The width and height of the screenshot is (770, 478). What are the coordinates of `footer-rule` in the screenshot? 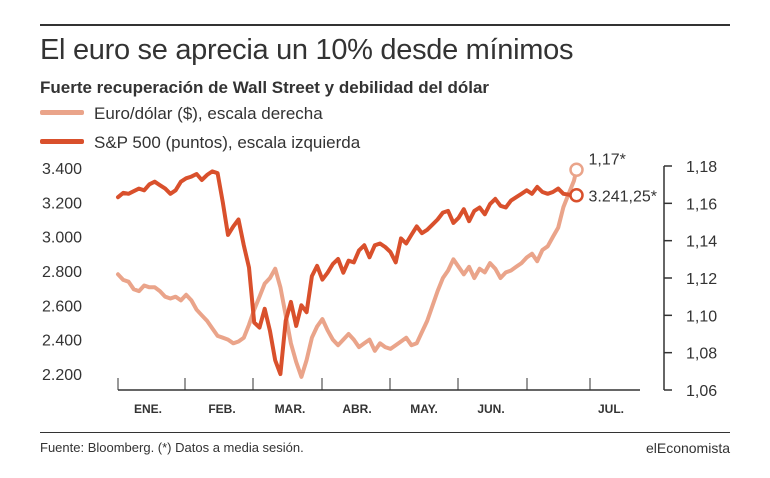 It's located at (385, 432).